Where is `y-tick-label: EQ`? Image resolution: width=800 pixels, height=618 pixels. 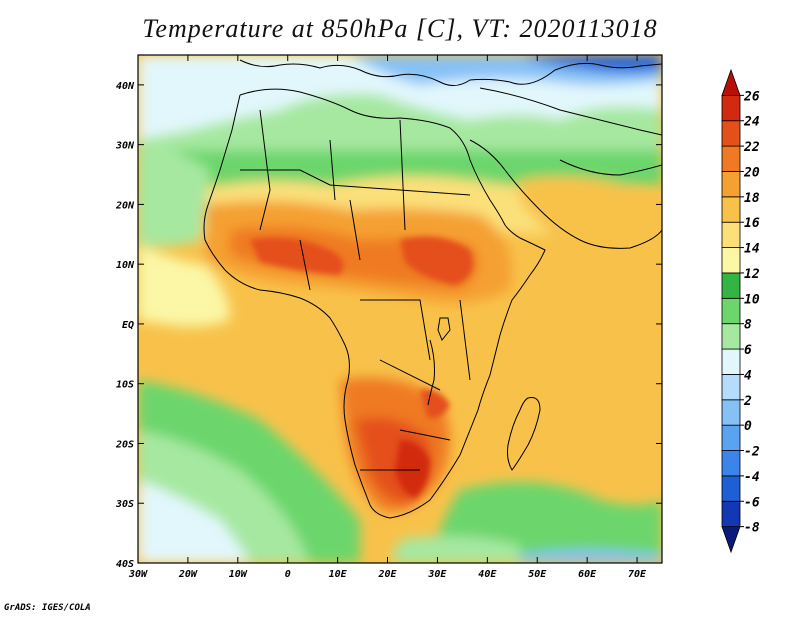 y-tick-label: EQ is located at coordinates (128, 325).